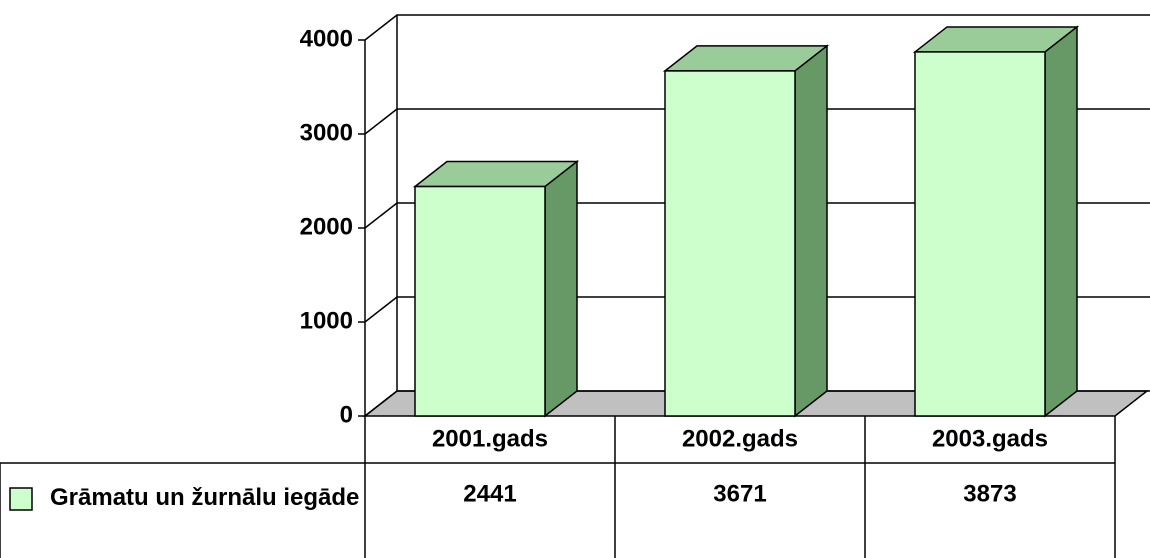 This screenshot has height=558, width=1150. Describe the element at coordinates (490, 438) in the screenshot. I see `x-tick-label: 2001.gads` at that location.